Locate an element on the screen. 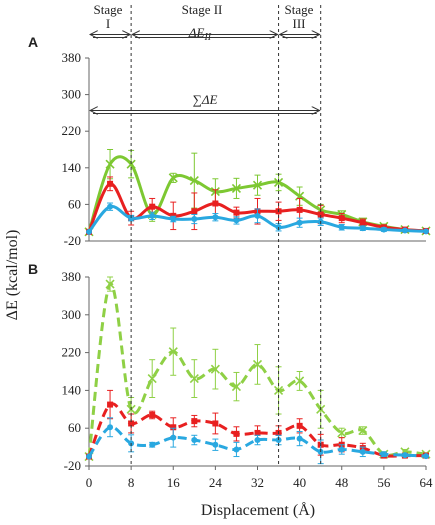  x-tick-label: 48 is located at coordinates (341, 482).